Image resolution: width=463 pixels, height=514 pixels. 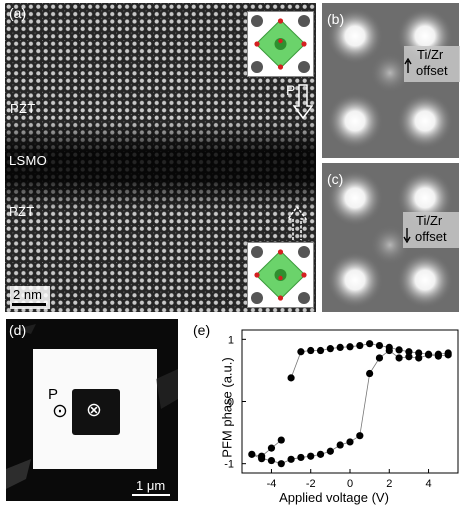 I want to click on x-tick-label: 2, so click(x=389, y=484).